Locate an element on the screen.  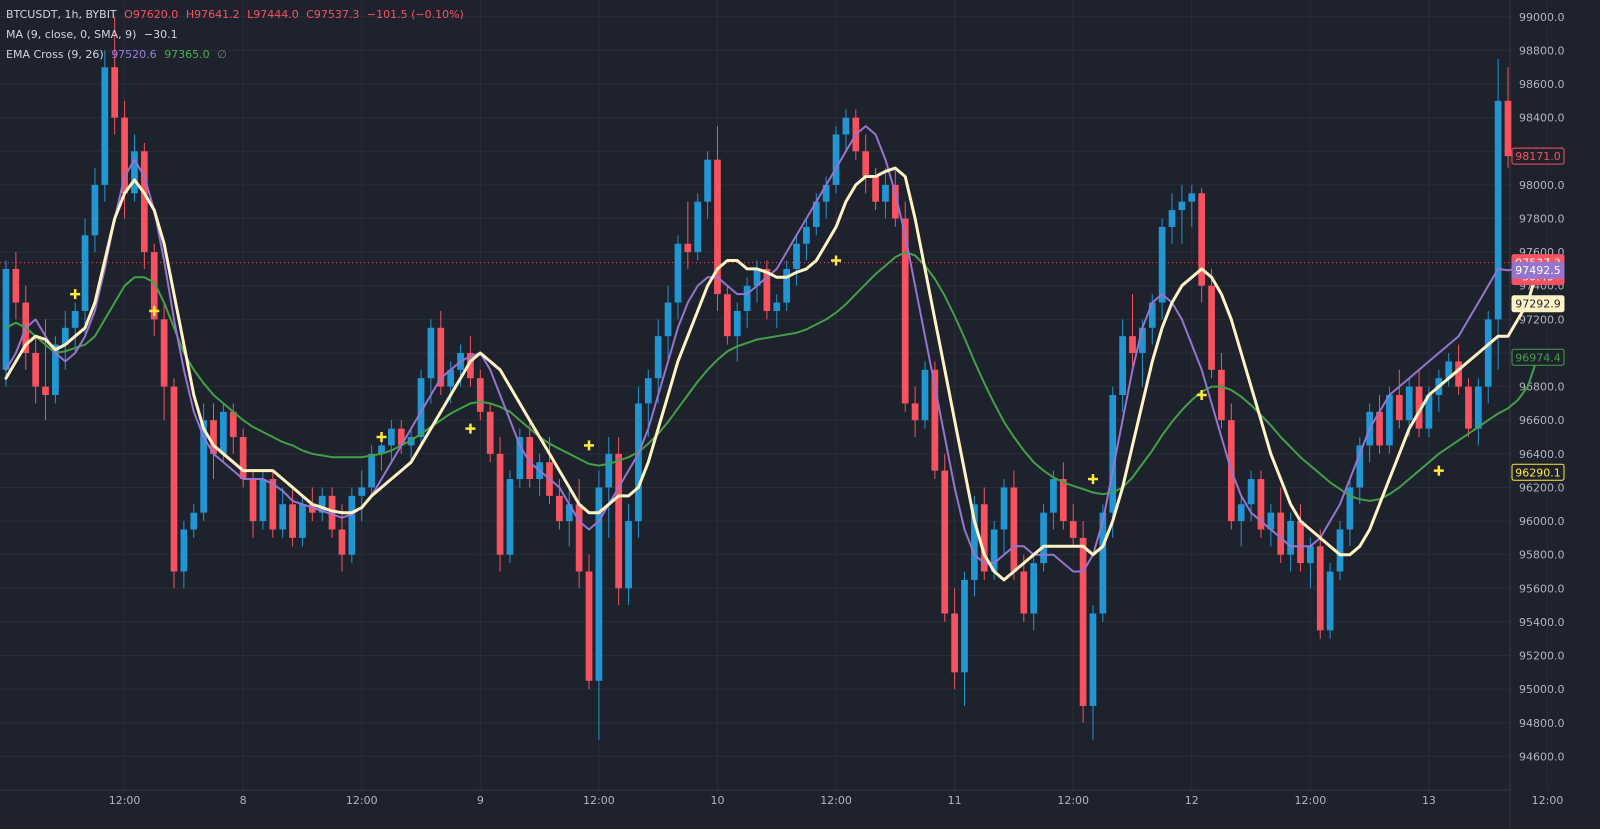
y-axis-tick-label: 96200.0 is located at coordinates (1542, 487).